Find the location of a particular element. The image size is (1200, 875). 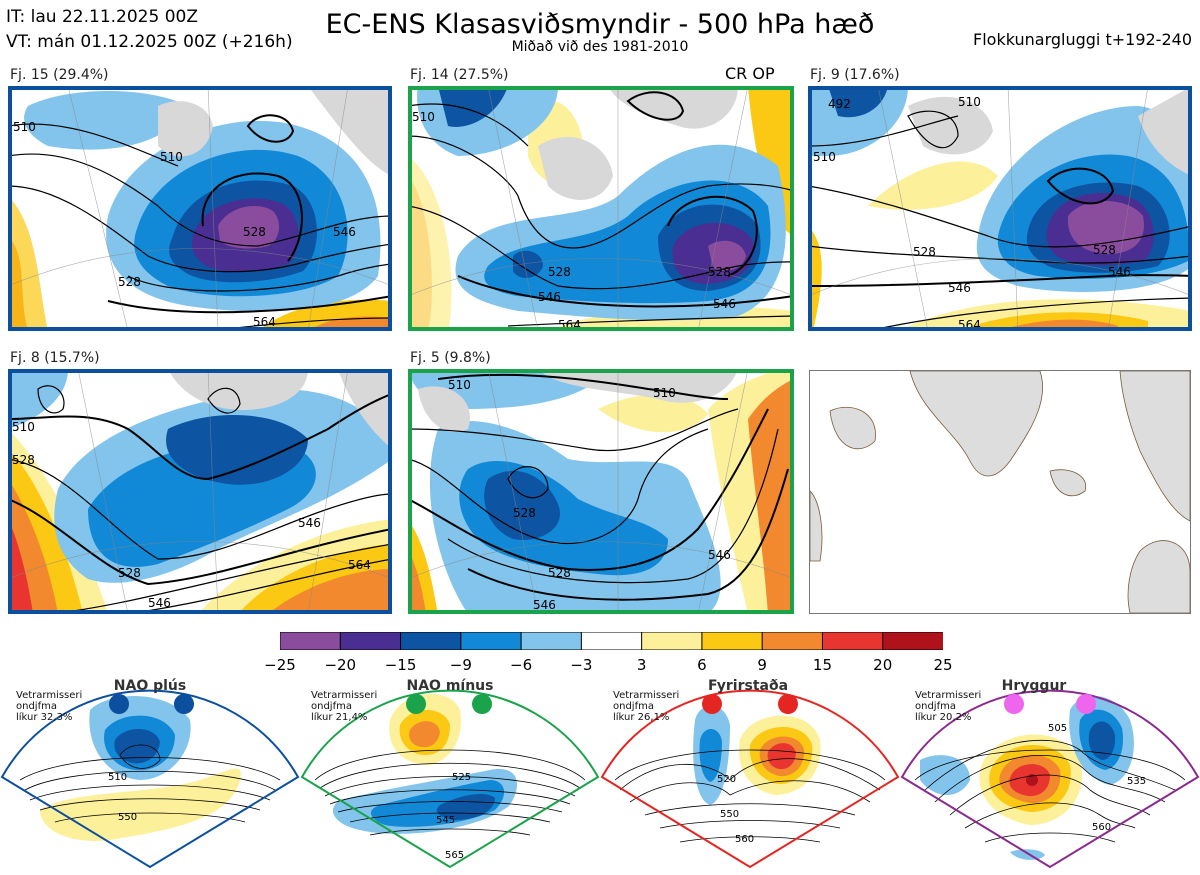

regime-3-dot-left is located at coordinates (712, 704).